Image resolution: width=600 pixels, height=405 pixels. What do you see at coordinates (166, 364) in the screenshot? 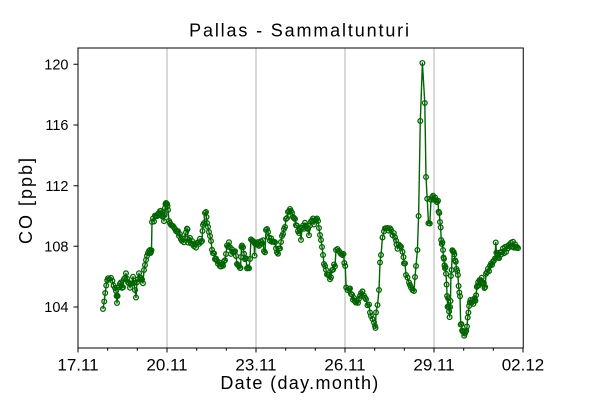
I see `svg-text: 20.11` at bounding box center [166, 364].